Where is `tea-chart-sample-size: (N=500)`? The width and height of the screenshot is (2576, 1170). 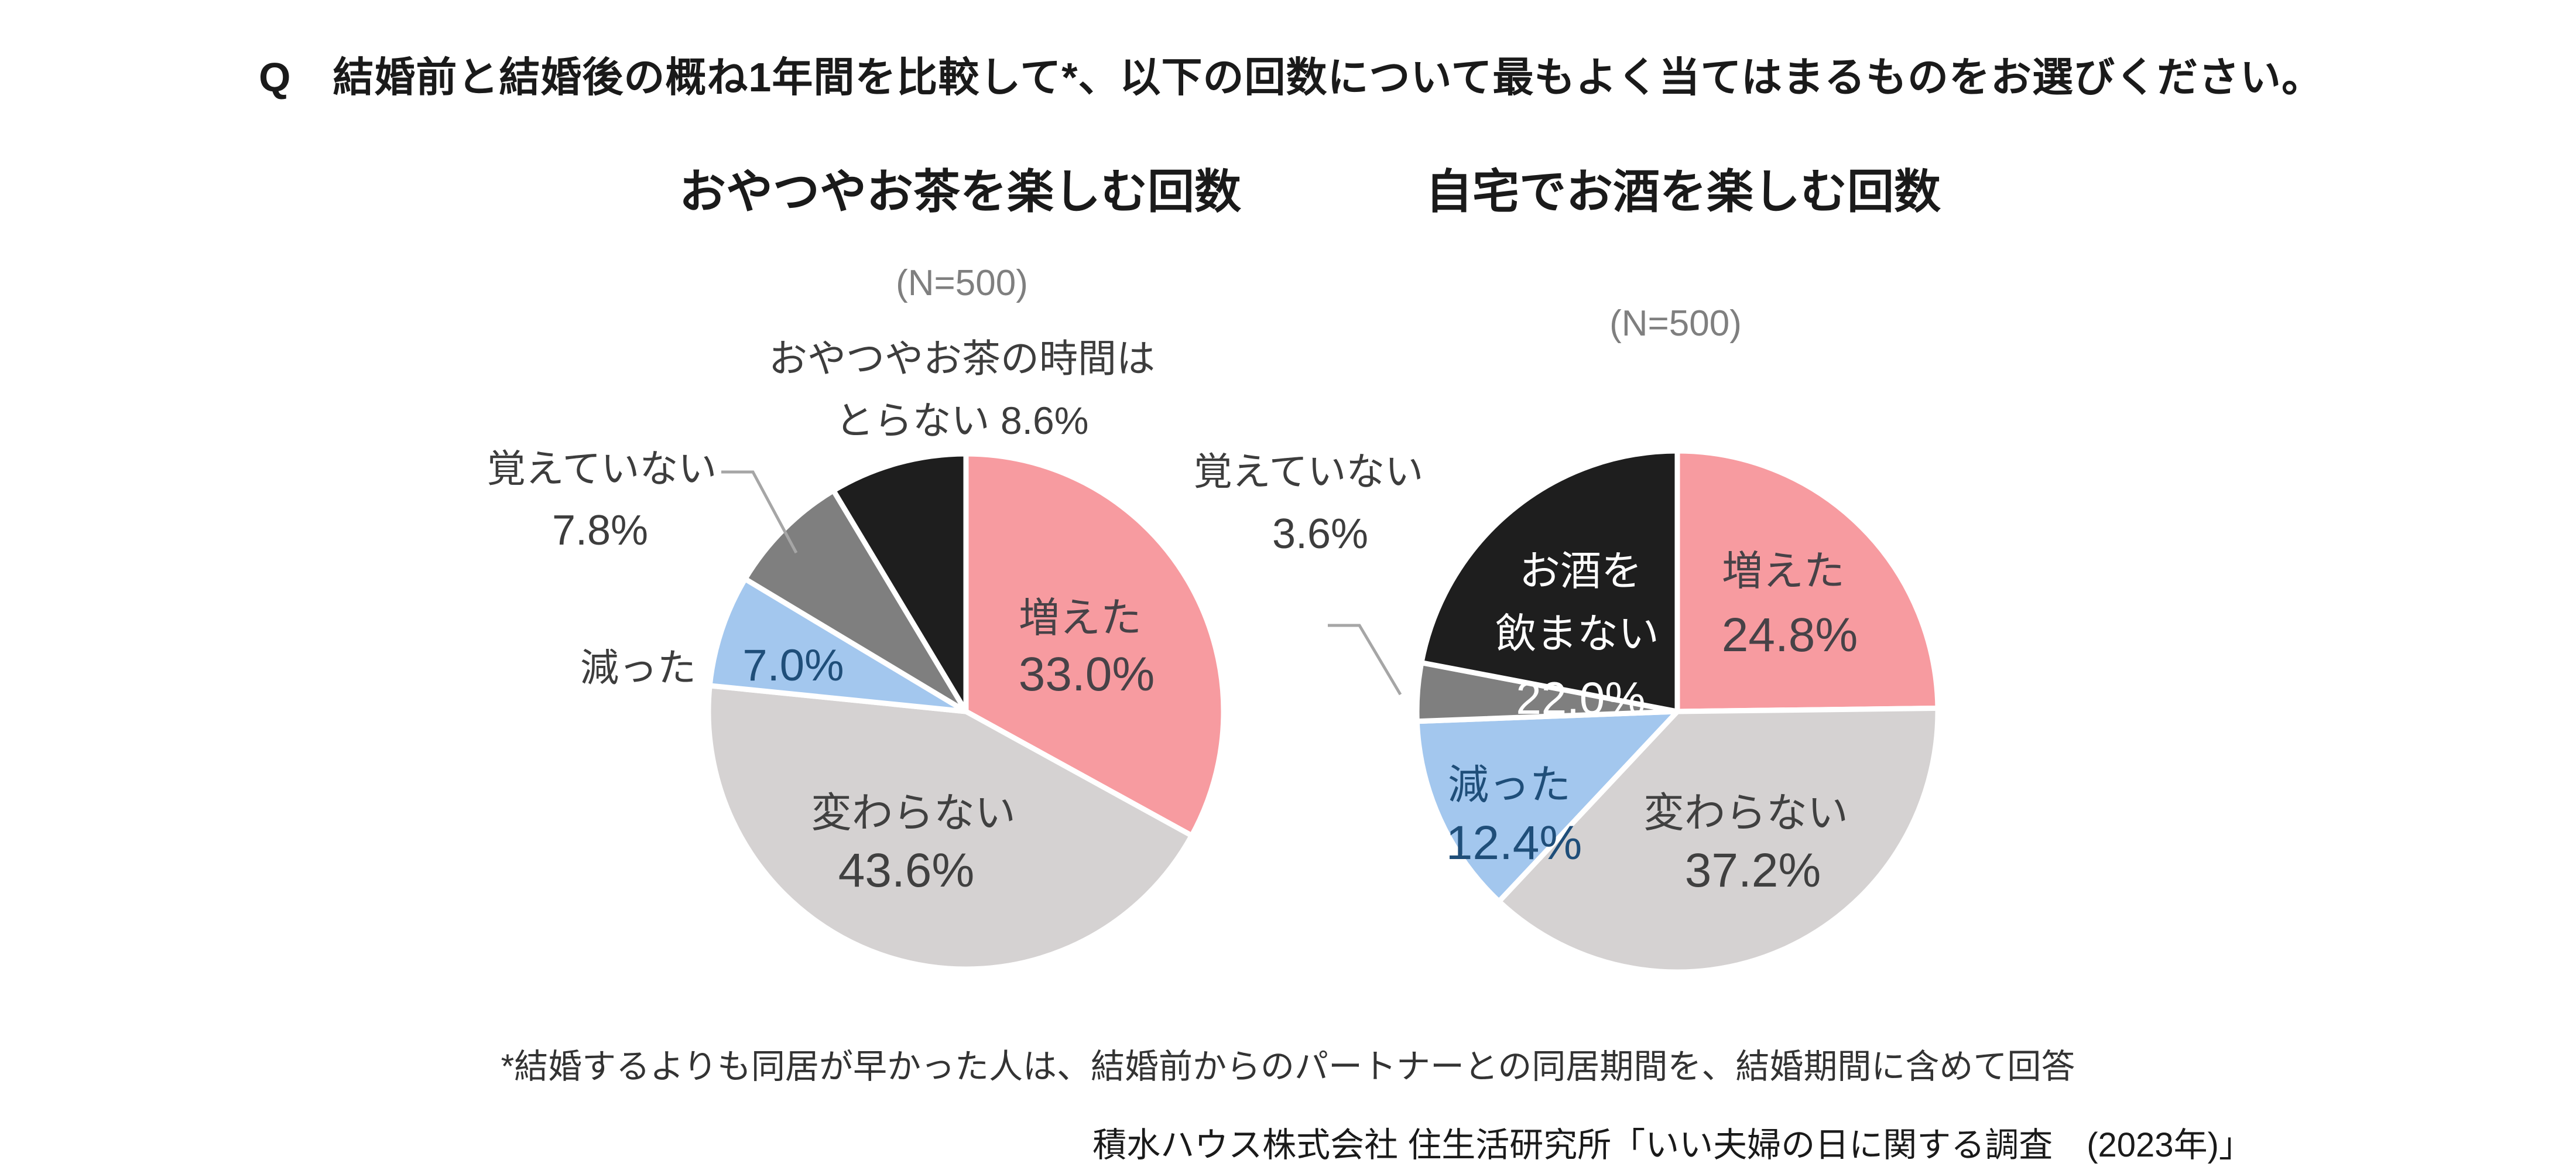
tea-chart-sample-size: (N=500) is located at coordinates (962, 283).